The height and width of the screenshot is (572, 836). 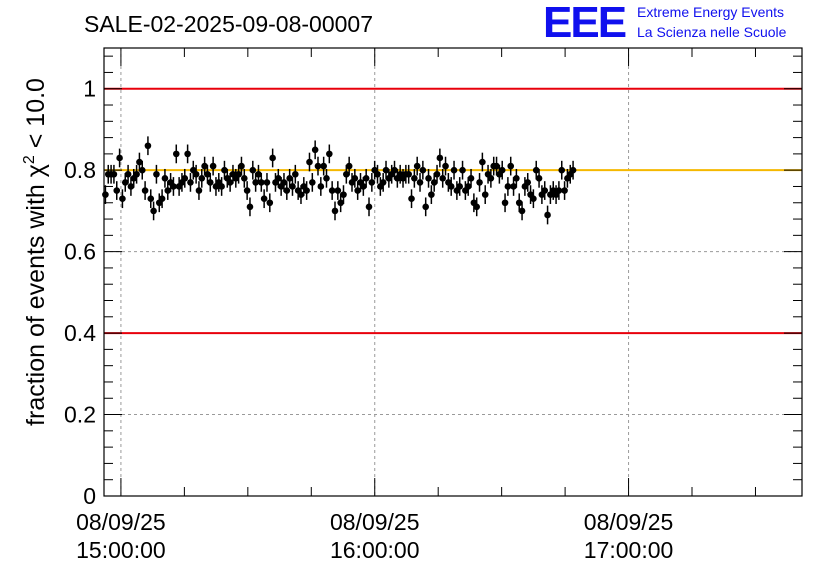 What do you see at coordinates (339, 180) in the screenshot?
I see `data-points` at bounding box center [339, 180].